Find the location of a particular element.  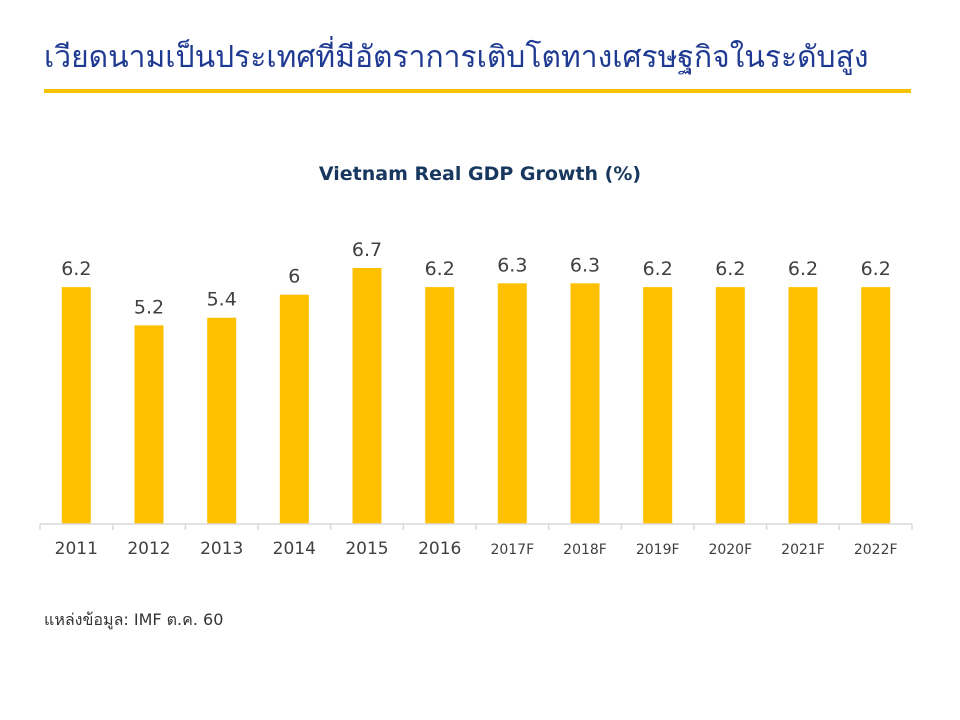

bar-2012 is located at coordinates (149, 424).